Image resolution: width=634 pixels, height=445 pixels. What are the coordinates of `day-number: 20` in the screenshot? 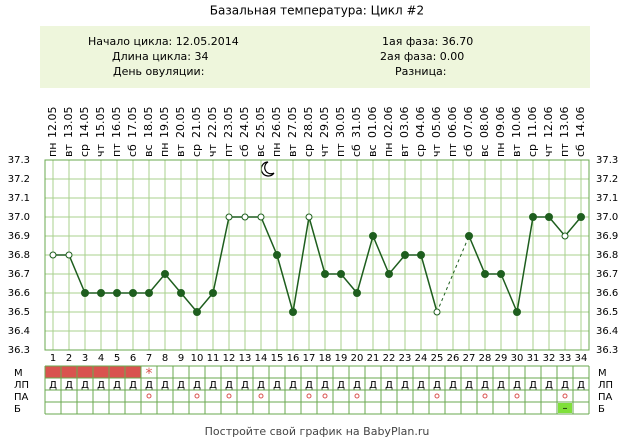 It's located at (357, 358).